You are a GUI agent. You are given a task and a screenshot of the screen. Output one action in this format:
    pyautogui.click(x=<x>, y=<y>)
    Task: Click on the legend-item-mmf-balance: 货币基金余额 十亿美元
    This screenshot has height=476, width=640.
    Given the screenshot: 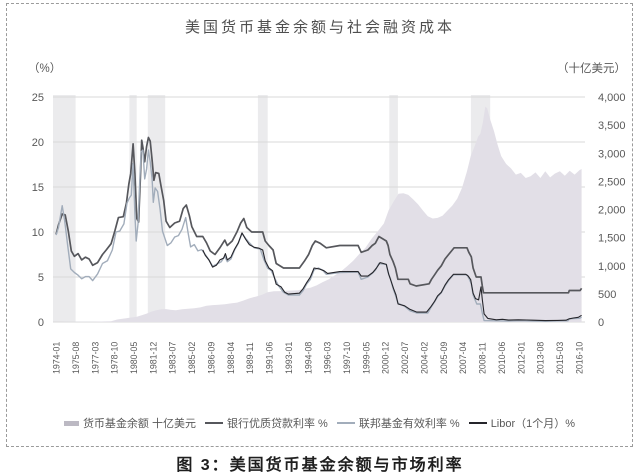 What is the action you would take?
    pyautogui.click(x=129, y=423)
    